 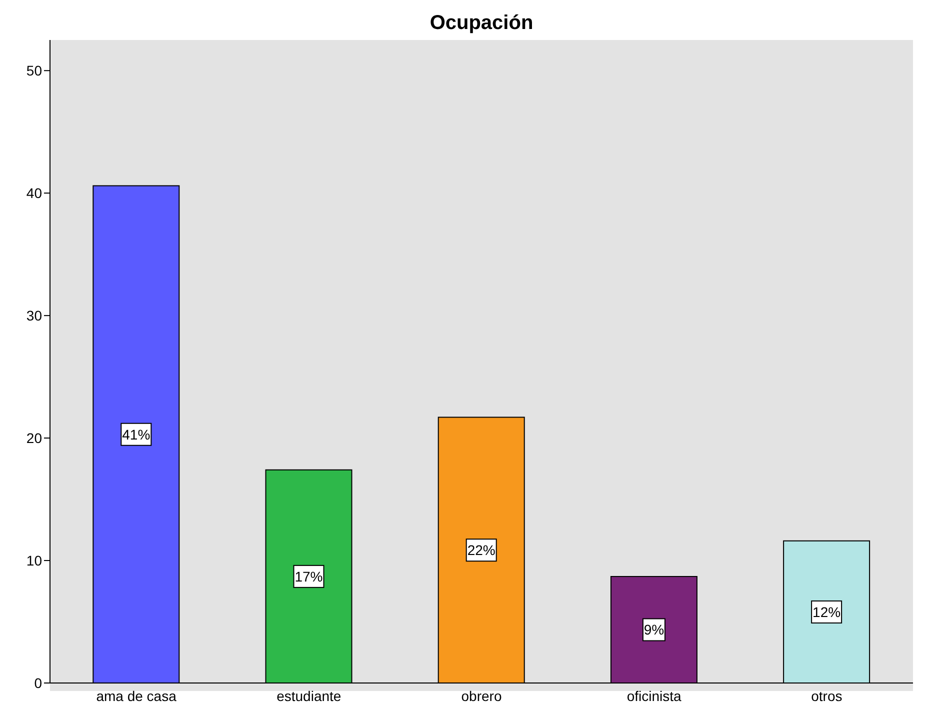 I want to click on data-label: 22%, so click(x=481, y=550).